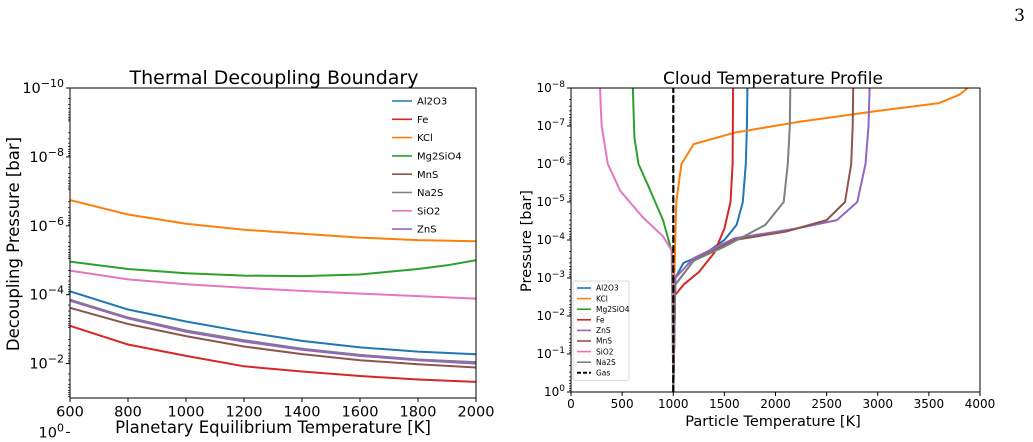 The width and height of the screenshot is (1033, 442). I want to click on x-tick-label: 2500, so click(826, 404).